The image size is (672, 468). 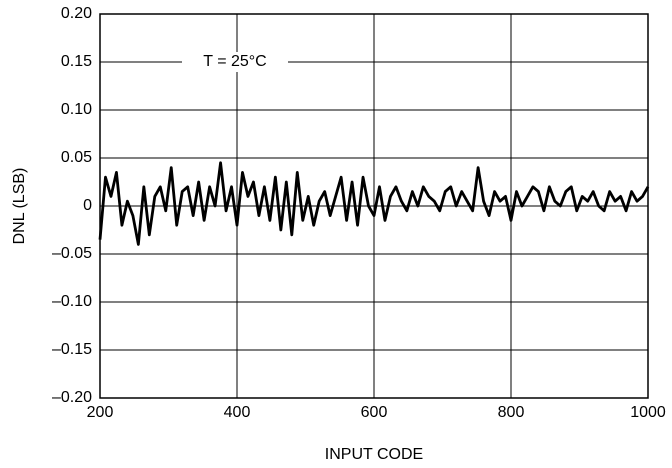 I want to click on y-axis-title: DNL (LSB), so click(x=19, y=206).